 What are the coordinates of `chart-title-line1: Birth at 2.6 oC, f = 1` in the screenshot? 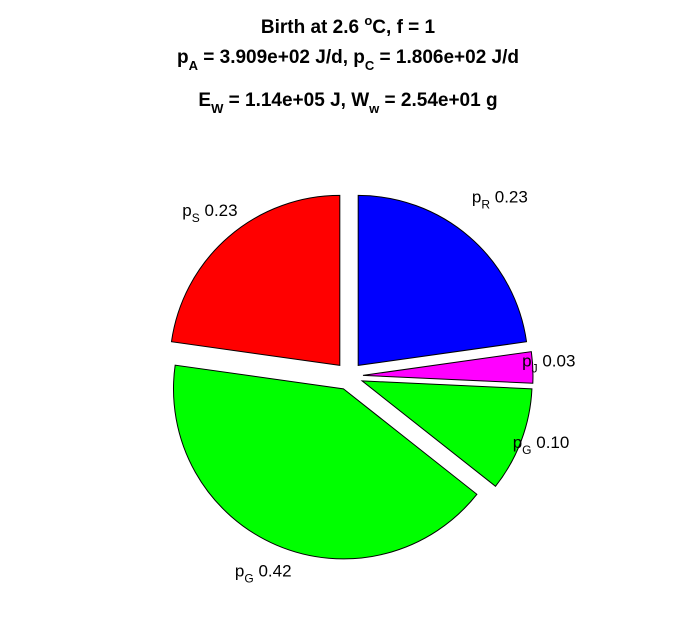 It's located at (348, 25).